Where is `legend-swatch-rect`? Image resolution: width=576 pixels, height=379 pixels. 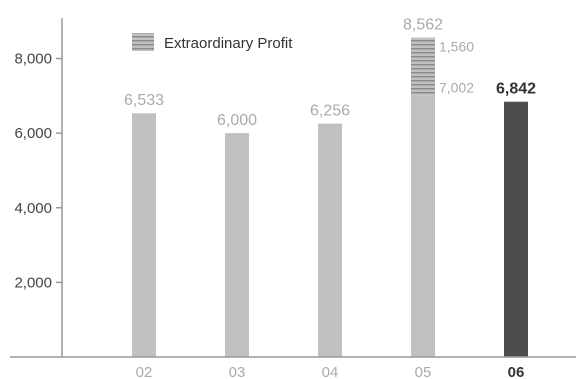 legend-swatch-rect is located at coordinates (143, 42).